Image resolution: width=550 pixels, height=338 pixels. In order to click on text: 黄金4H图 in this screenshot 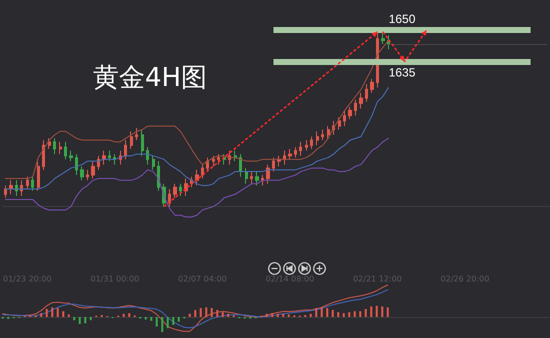, I will do `click(150, 78)`.